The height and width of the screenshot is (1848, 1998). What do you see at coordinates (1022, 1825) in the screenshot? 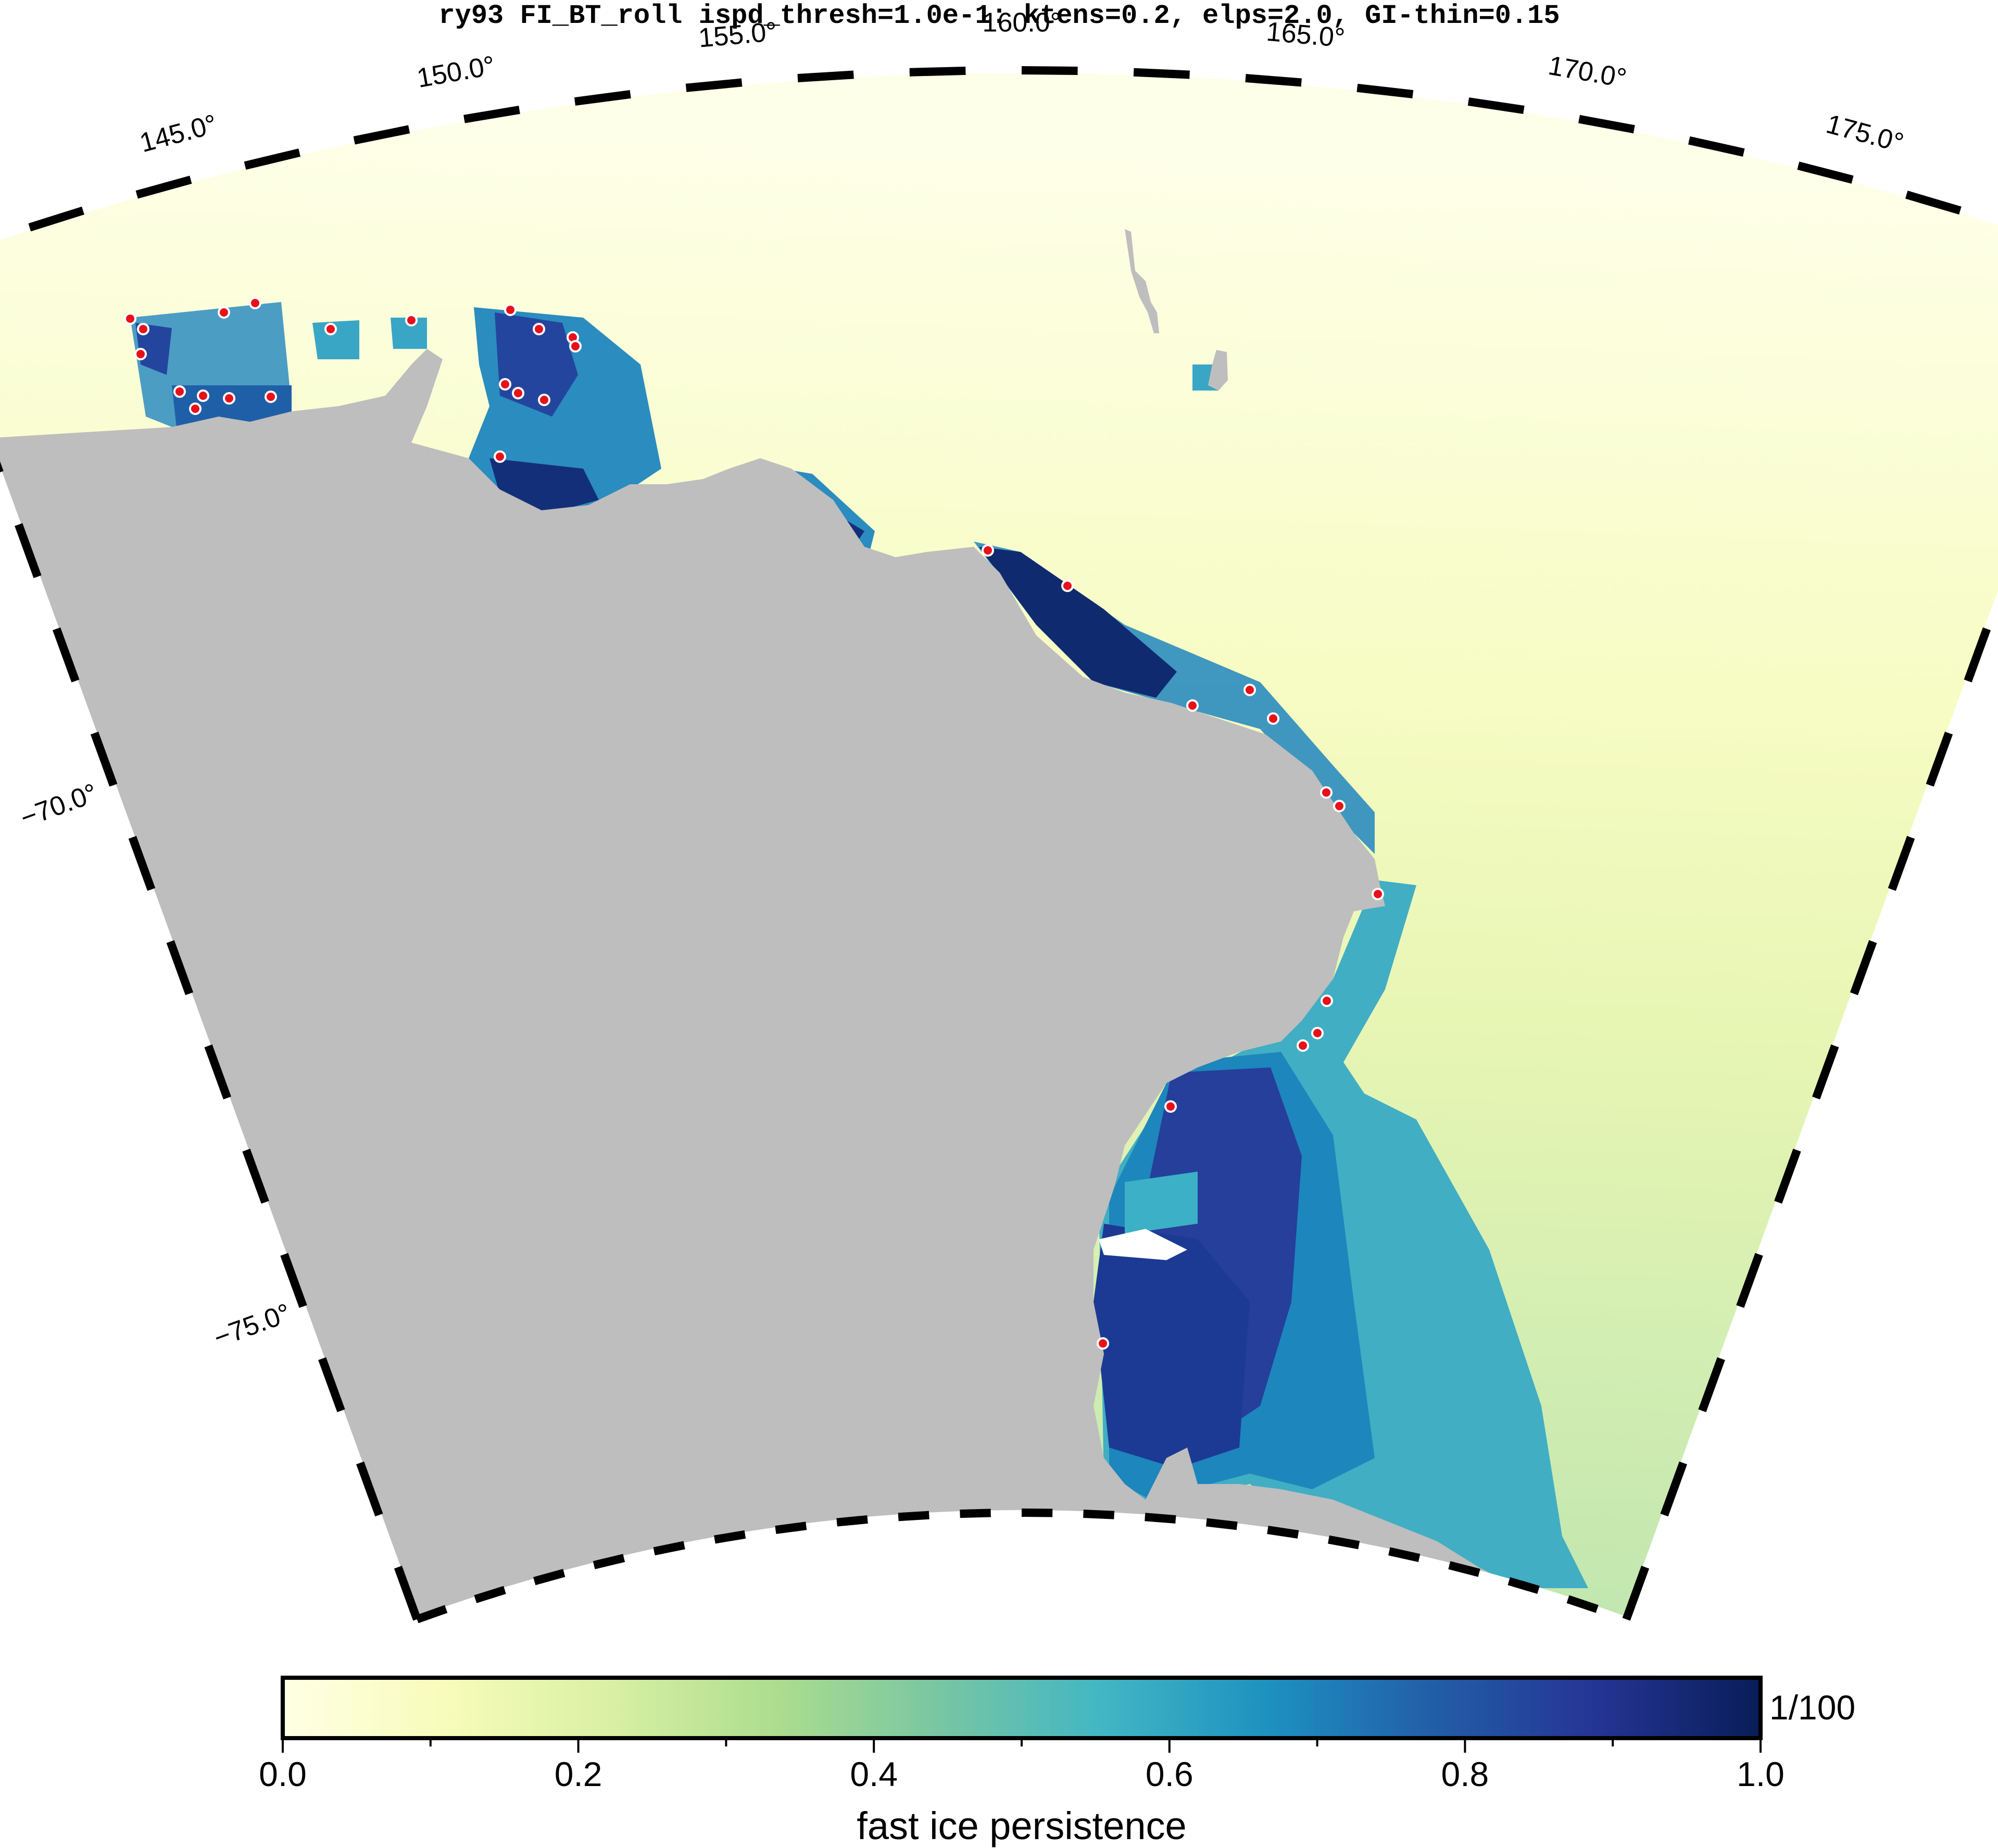
I see `colorbar-label: fast ice persistence` at bounding box center [1022, 1825].